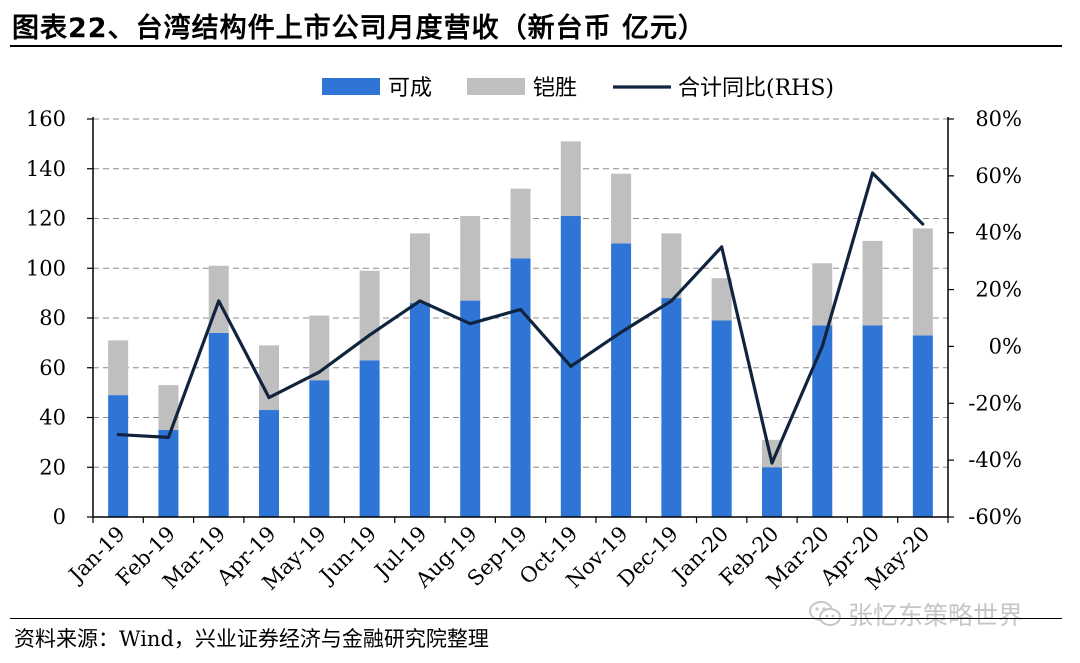  I want to click on y-tick-label-left: 160, so click(46, 119).